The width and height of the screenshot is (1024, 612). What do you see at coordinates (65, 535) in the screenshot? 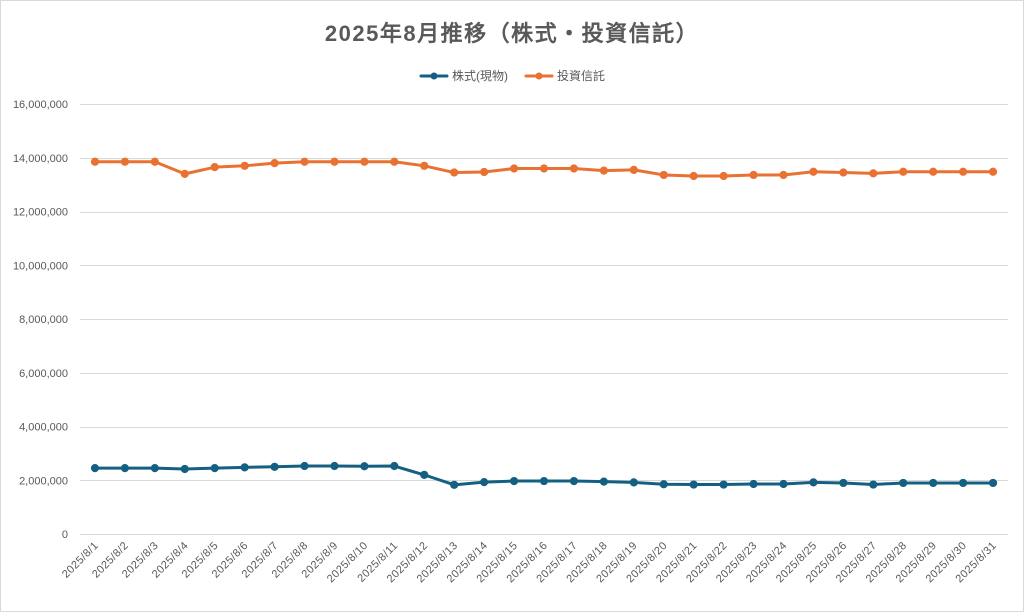
I see `y-tick-label: 0` at bounding box center [65, 535].